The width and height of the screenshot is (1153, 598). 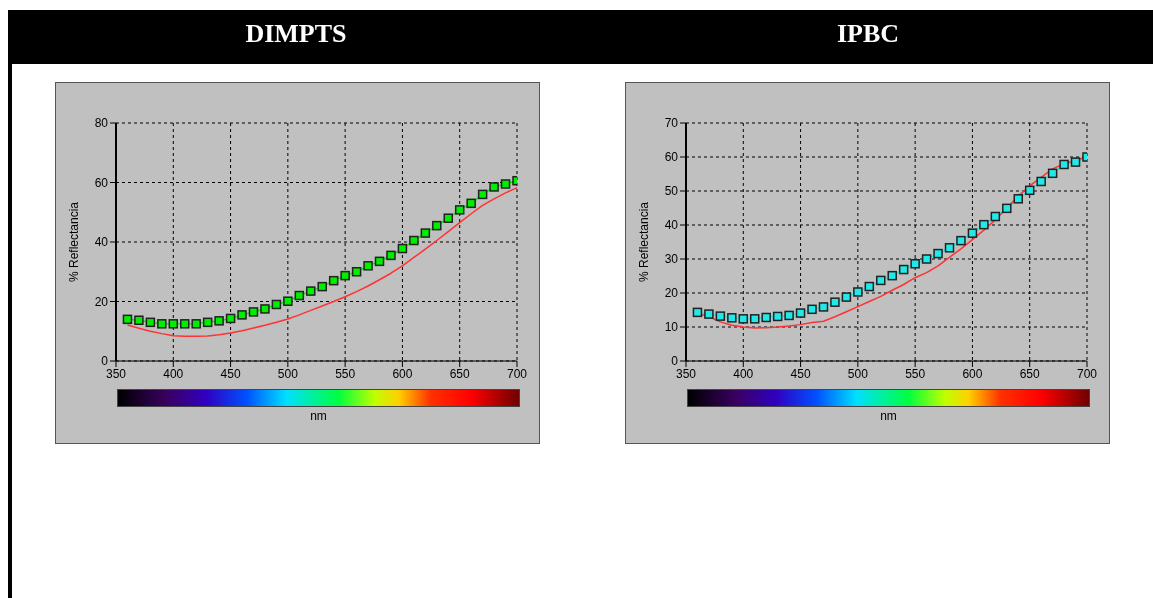 I want to click on y-tick-label: 50, so click(x=671, y=191).